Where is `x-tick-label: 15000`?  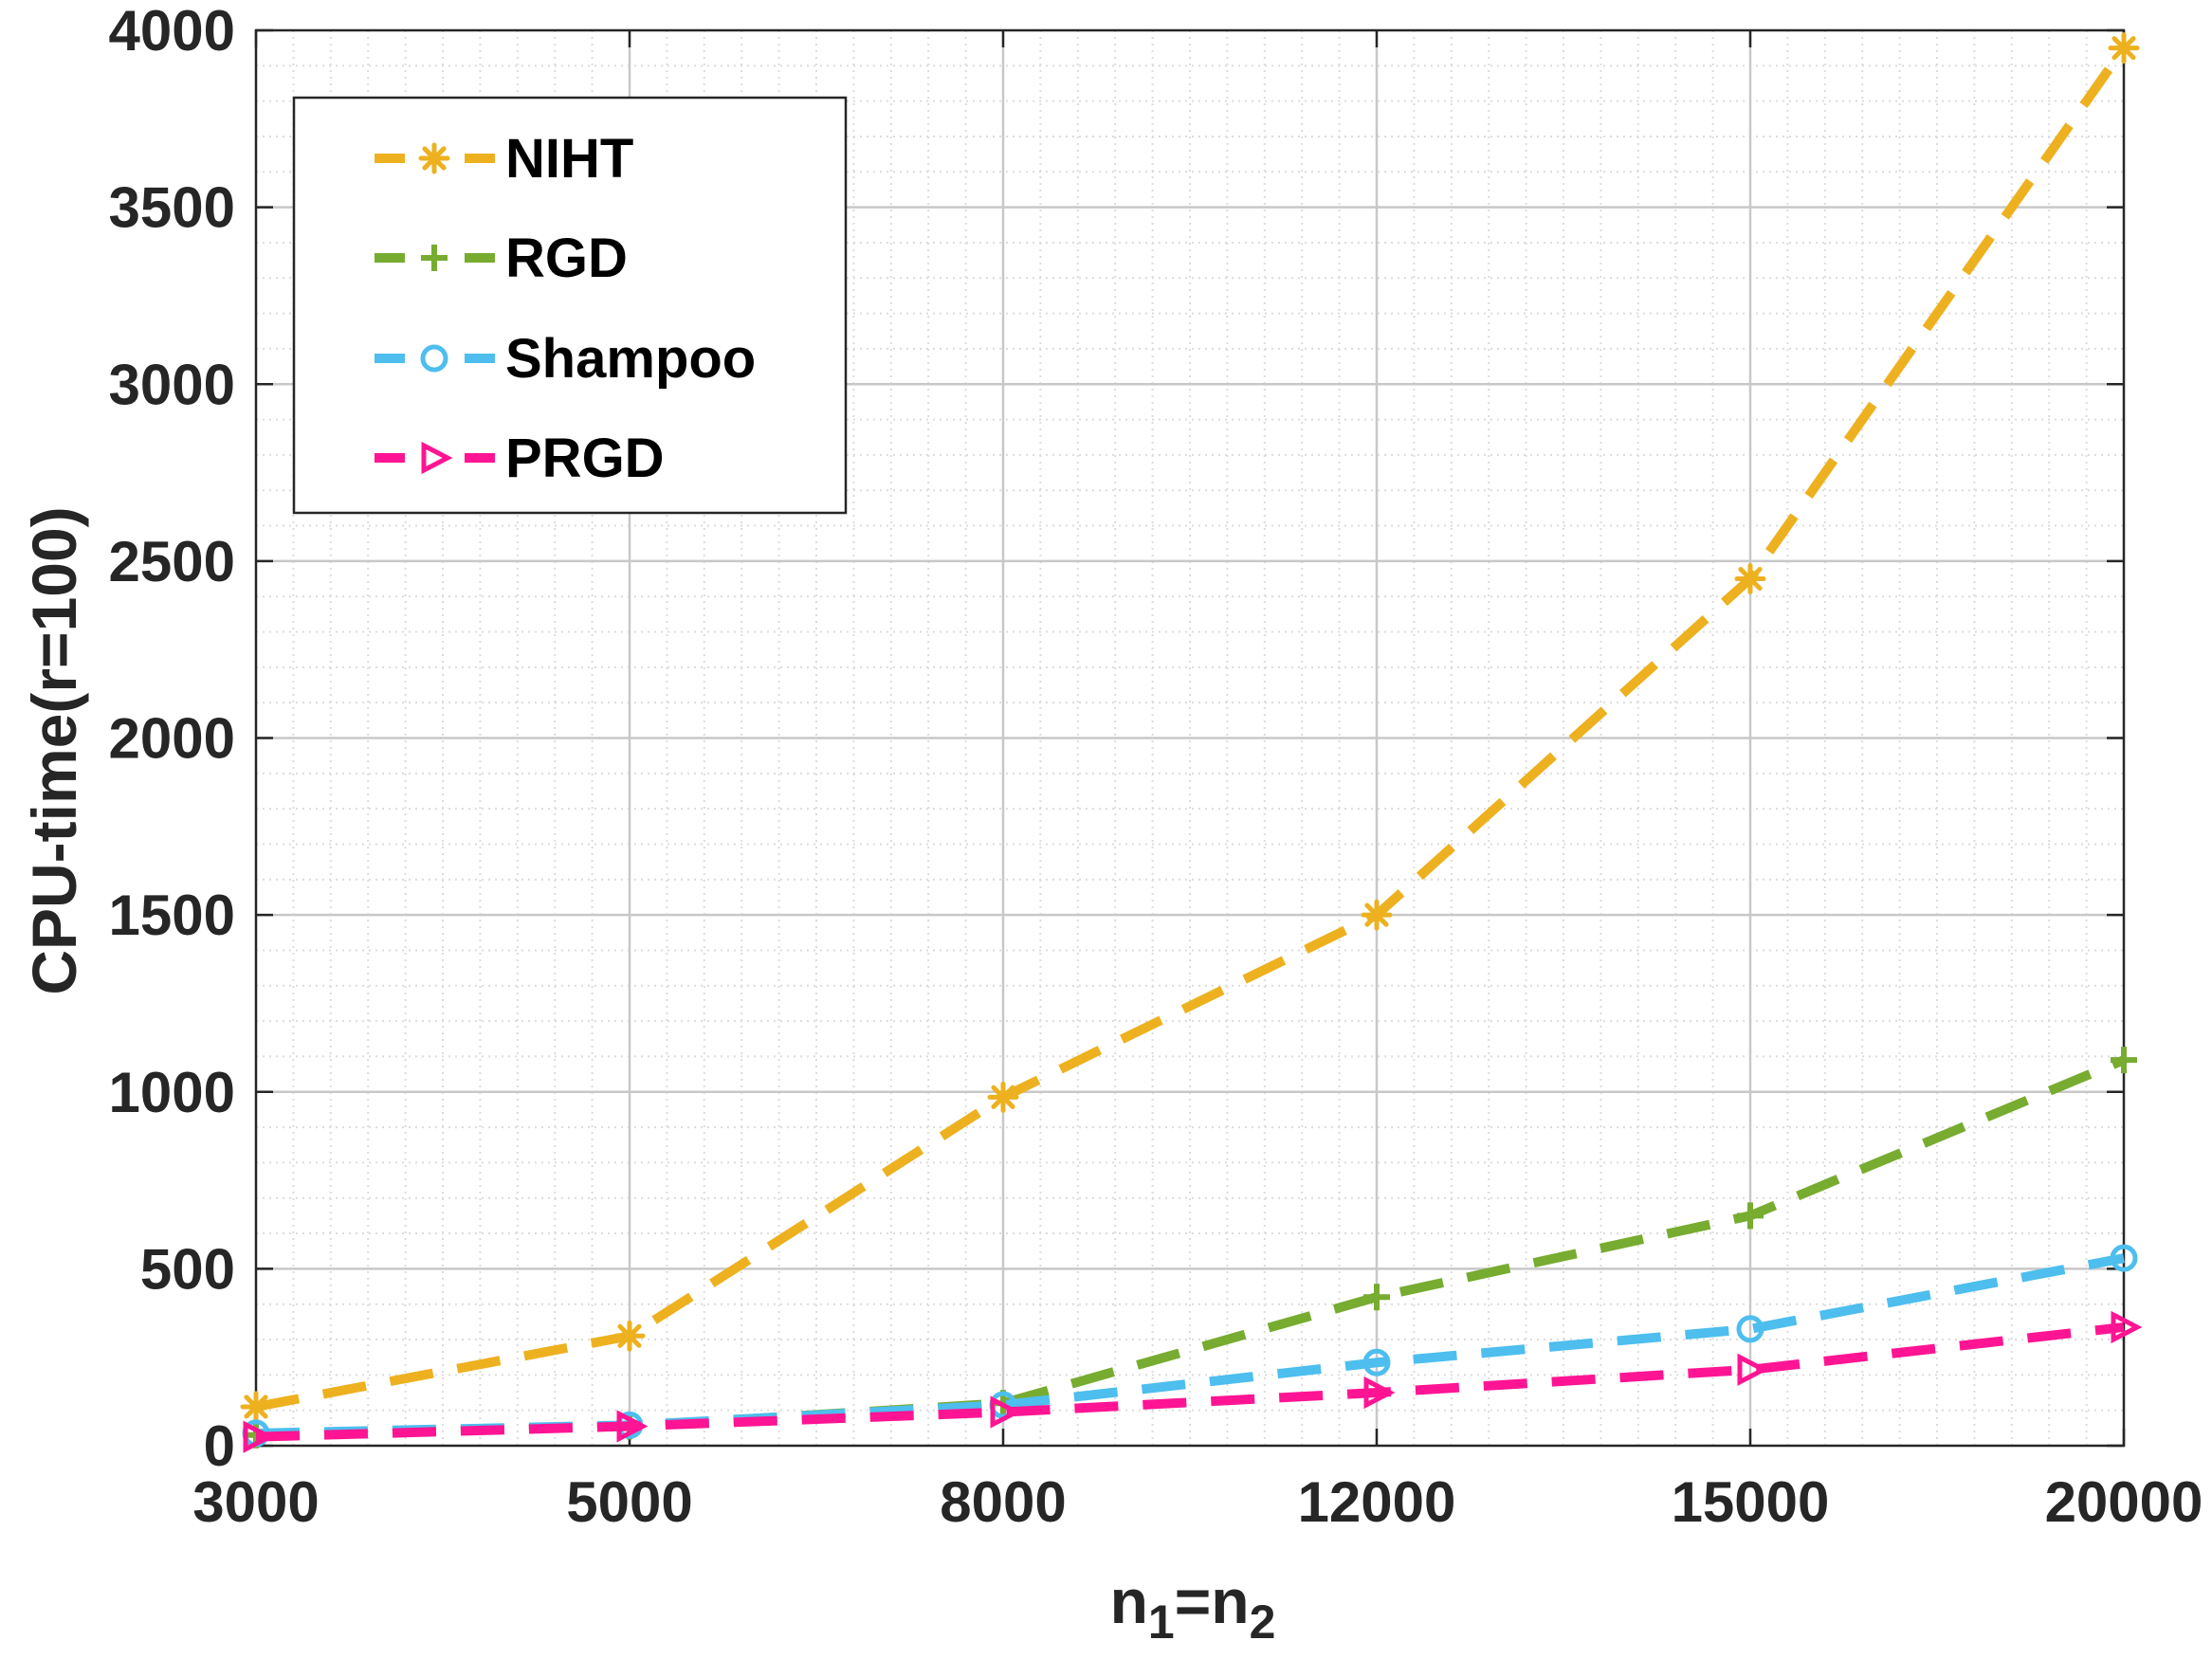 x-tick-label: 15000 is located at coordinates (1751, 1502).